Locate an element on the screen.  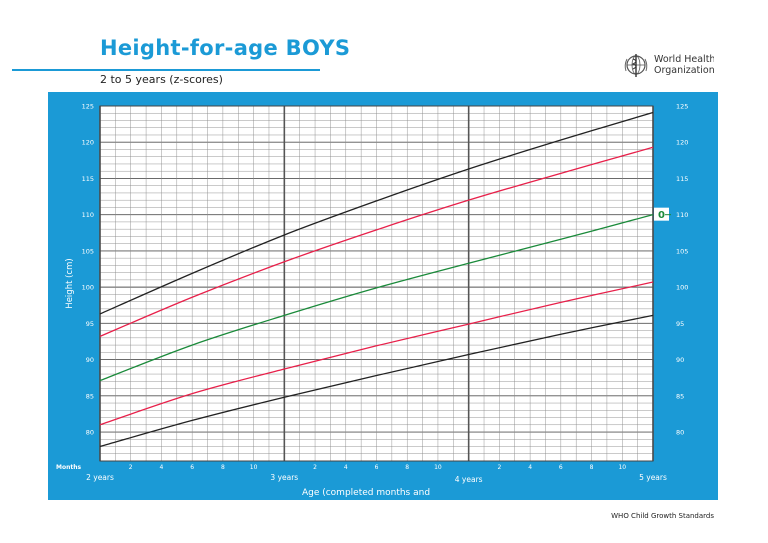
x-year-tick-label: 5 years is located at coordinates (653, 477).